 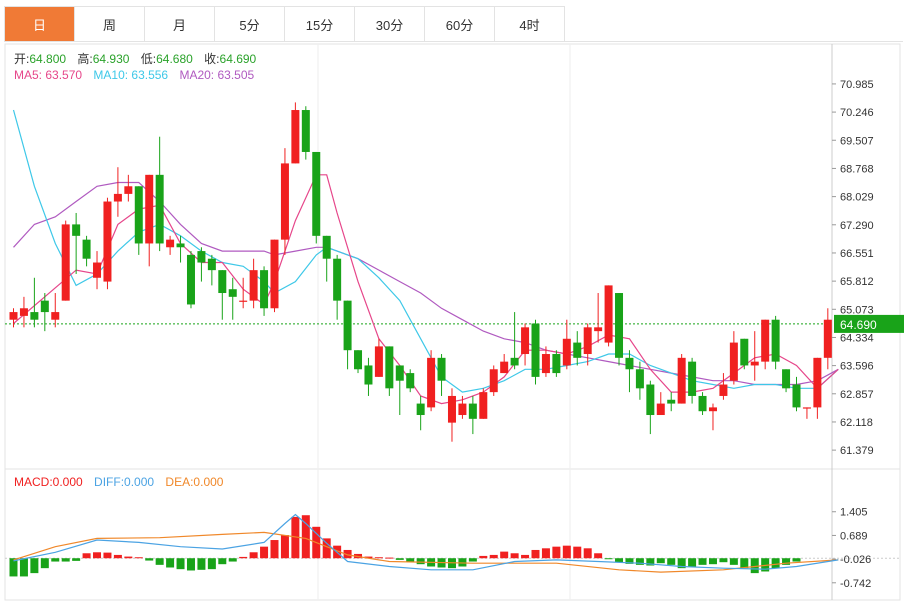 What do you see at coordinates (426, 552) in the screenshot?
I see `dea-line` at bounding box center [426, 552].